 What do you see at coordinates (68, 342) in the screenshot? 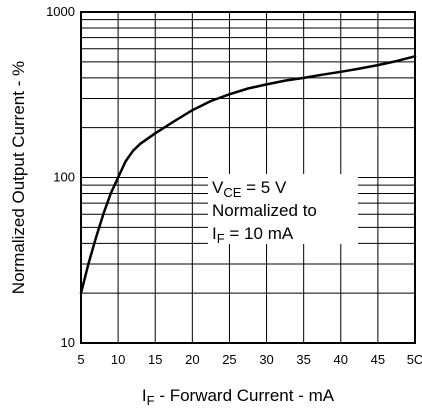
I see `y-tick-label: 10` at bounding box center [68, 342].